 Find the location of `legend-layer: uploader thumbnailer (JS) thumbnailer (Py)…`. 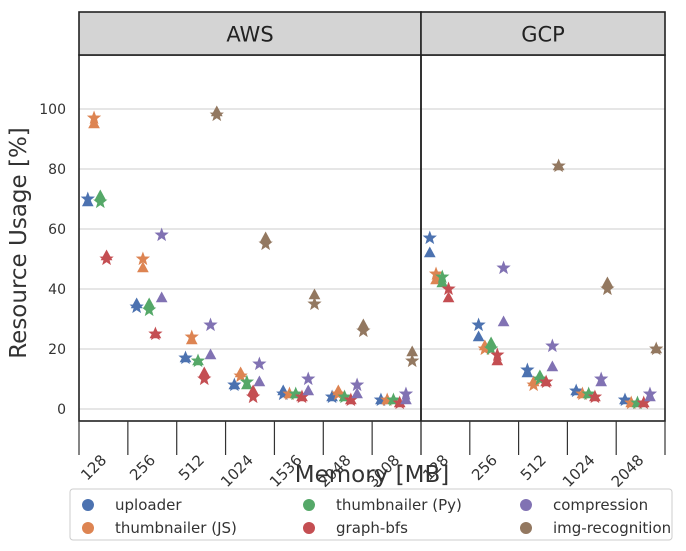

legend-layer: uploader thumbnailer (JS) thumbnailer (Py)… is located at coordinates (371, 514).